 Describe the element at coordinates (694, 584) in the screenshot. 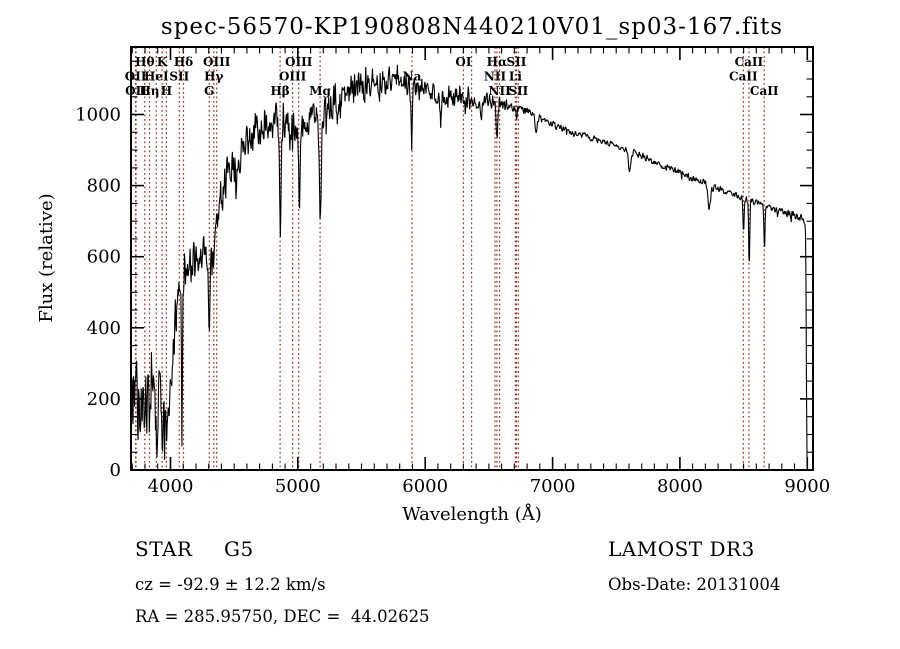

I see `obs-date-text: Obs-Date: 20131004` at that location.